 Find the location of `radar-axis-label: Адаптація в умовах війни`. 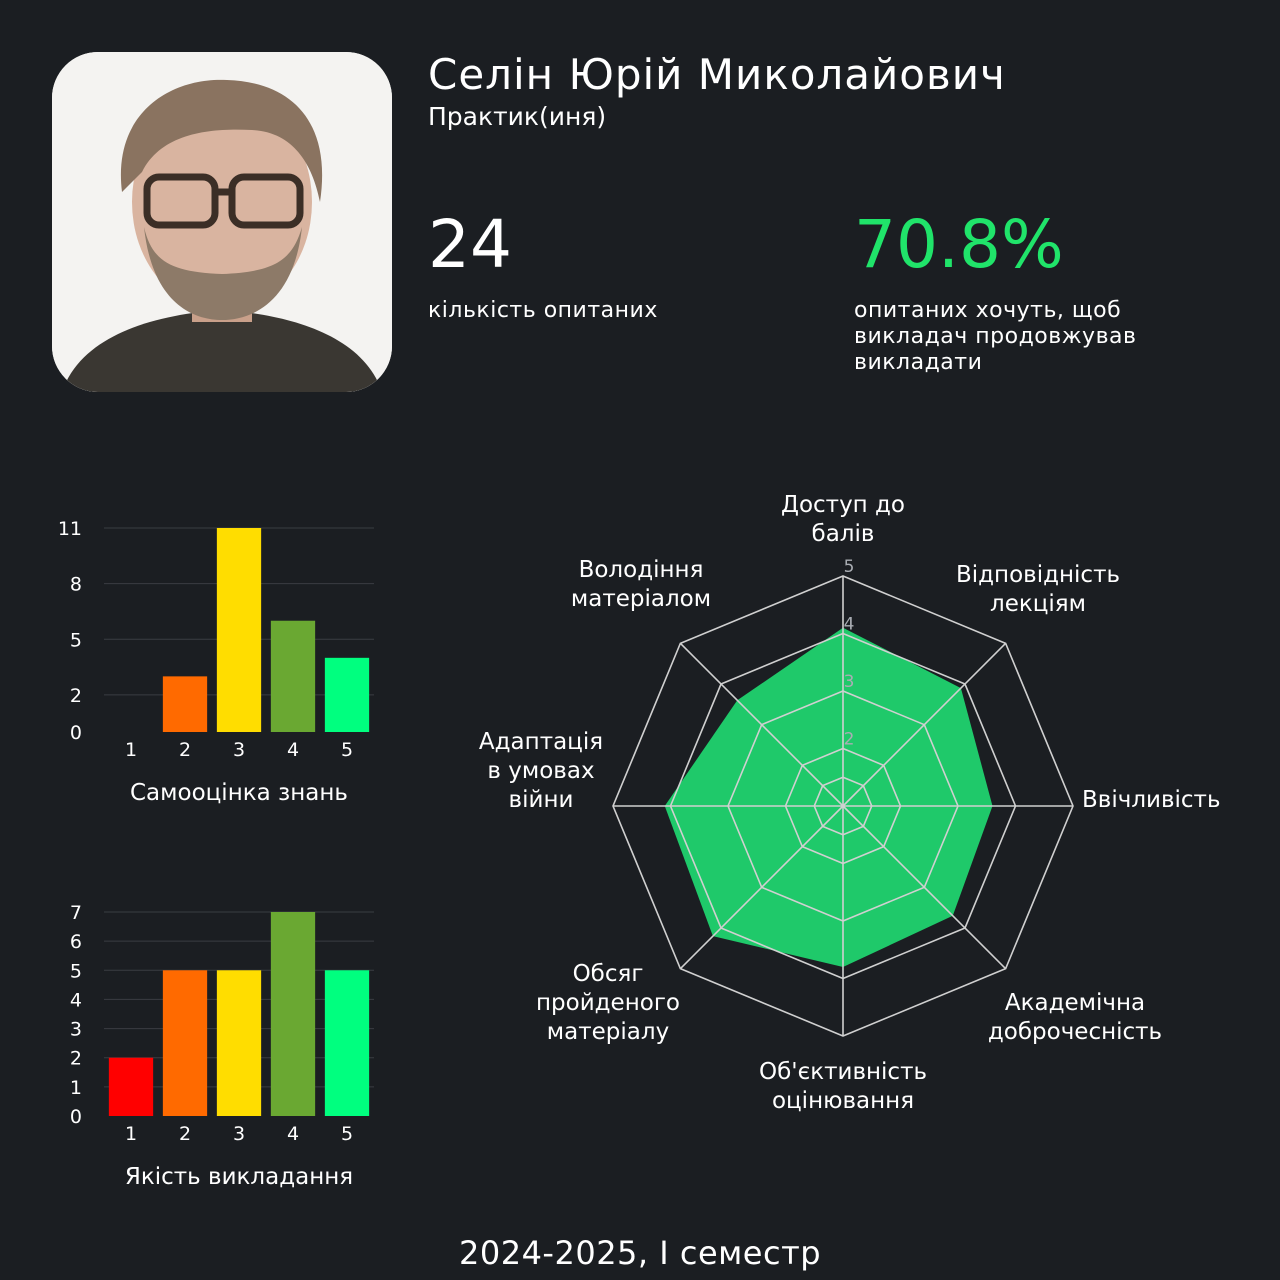

radar-axis-label: Адаптація в умовах війни is located at coordinates (541, 771).